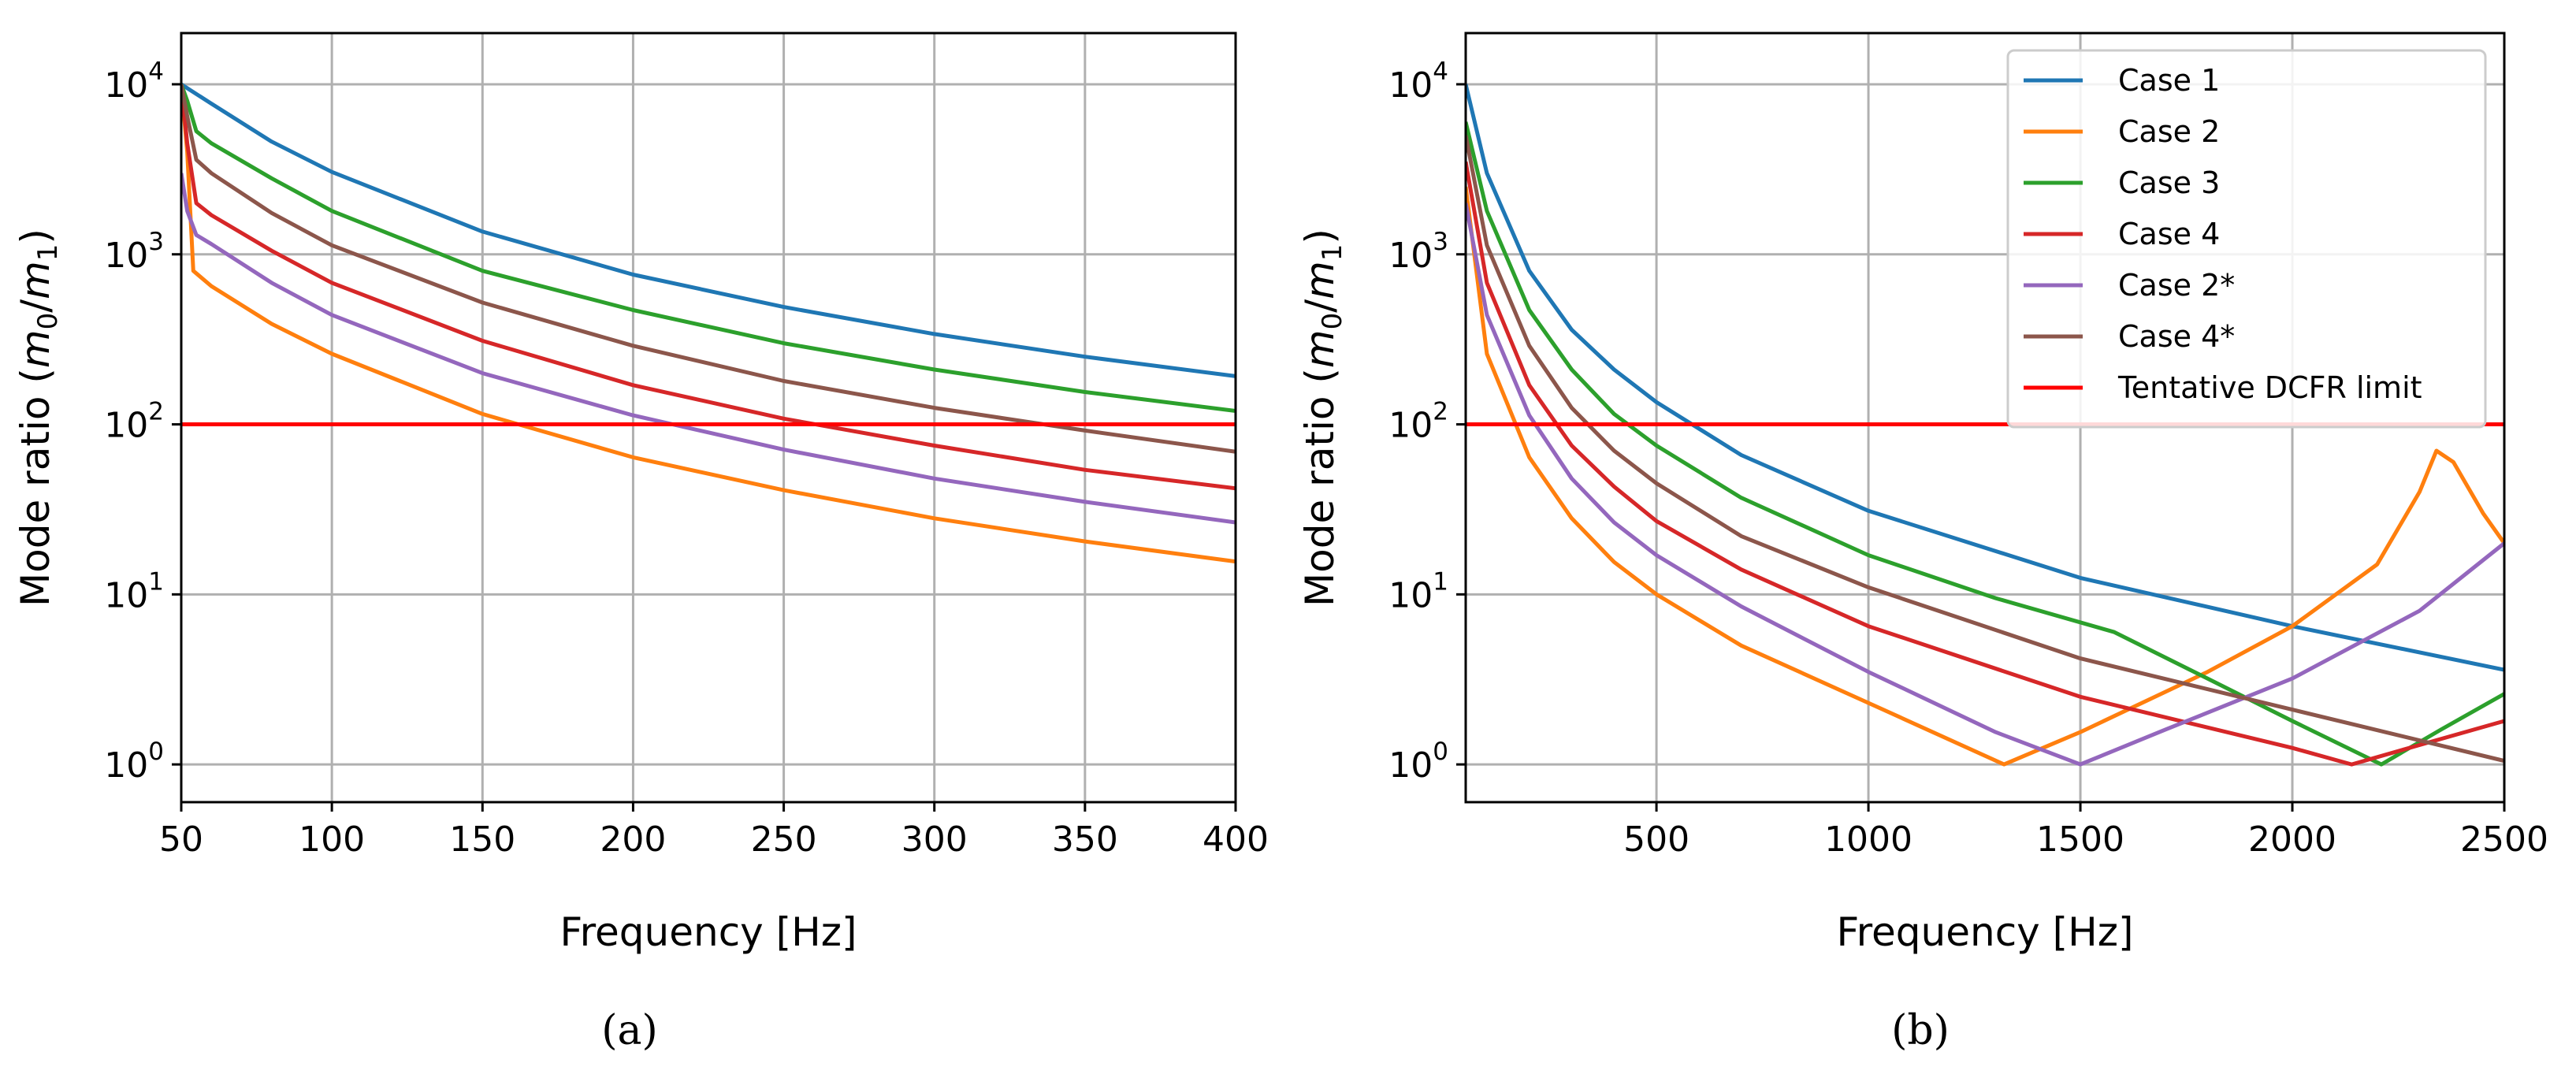 Image resolution: width=2576 pixels, height=1074 pixels. What do you see at coordinates (629, 1030) in the screenshot?
I see `panel-caption: (a)` at bounding box center [629, 1030].